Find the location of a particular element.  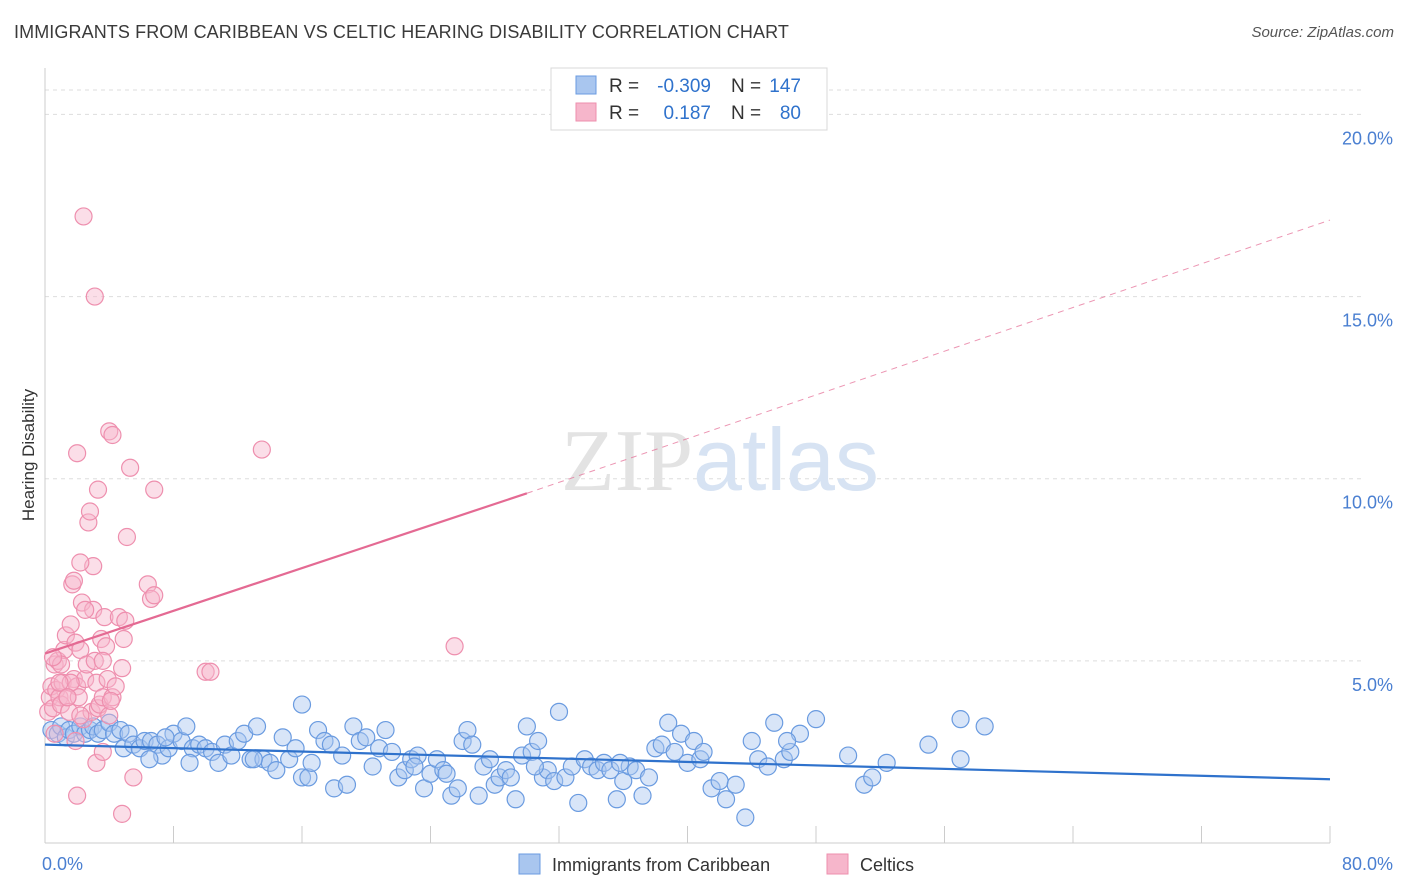

series-caribbean-points is located at coordinates (518, 761).